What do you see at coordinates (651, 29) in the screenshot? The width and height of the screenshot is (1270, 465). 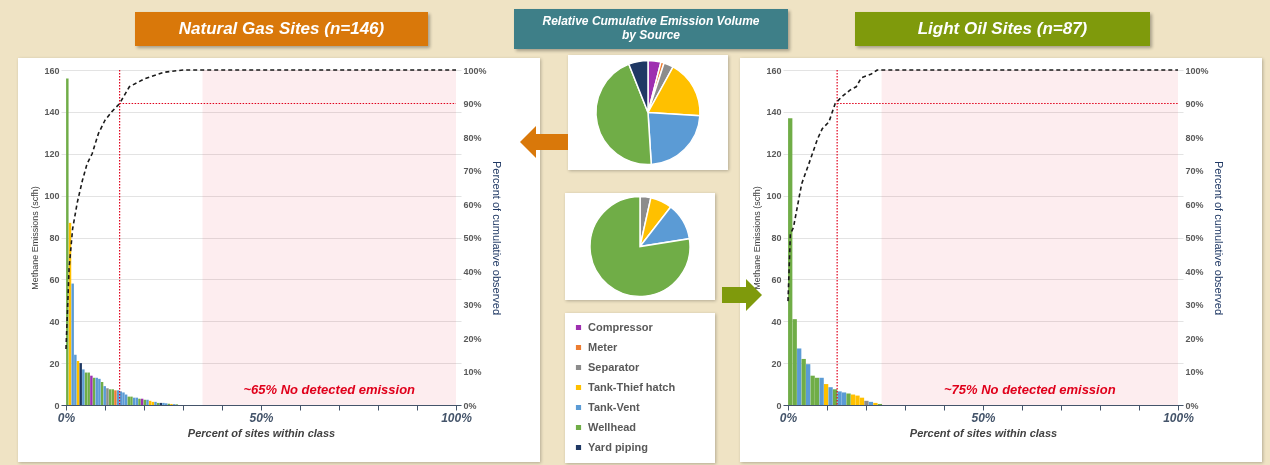 I see `chart-title: Relative Cumulative Emission Volume by Source` at bounding box center [651, 29].